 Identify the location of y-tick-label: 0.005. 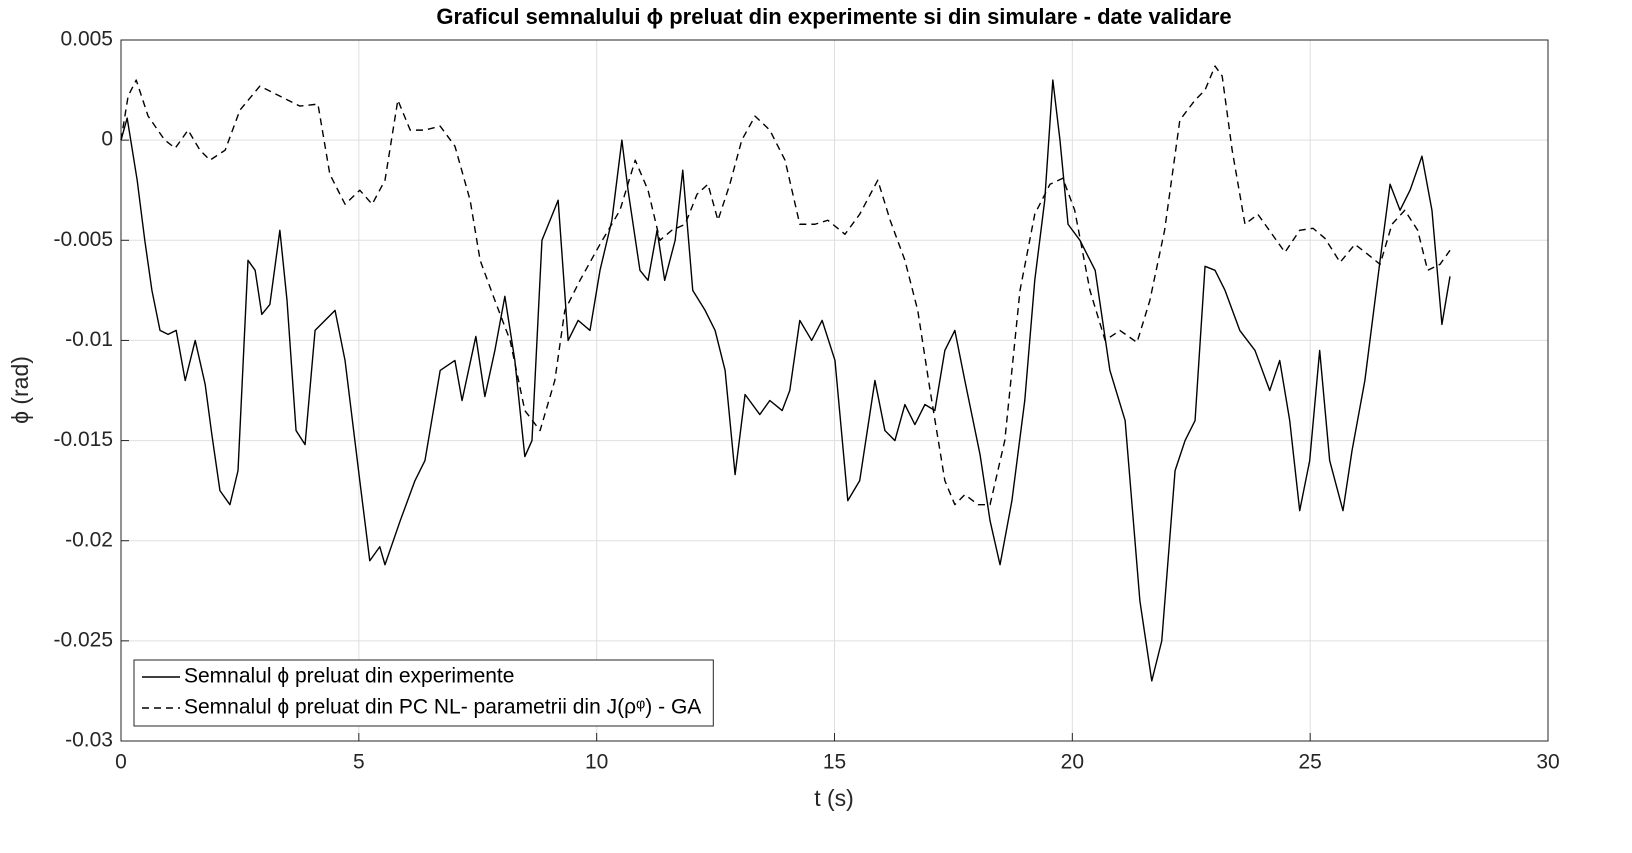
(86, 39).